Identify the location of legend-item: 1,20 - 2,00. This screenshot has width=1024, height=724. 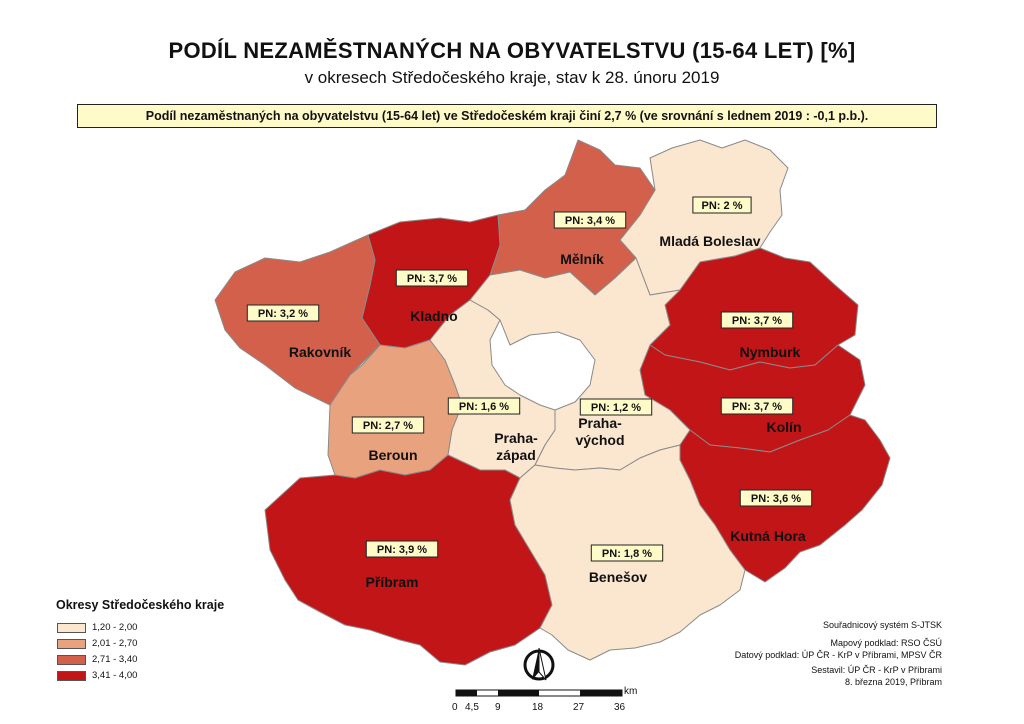
(97, 627).